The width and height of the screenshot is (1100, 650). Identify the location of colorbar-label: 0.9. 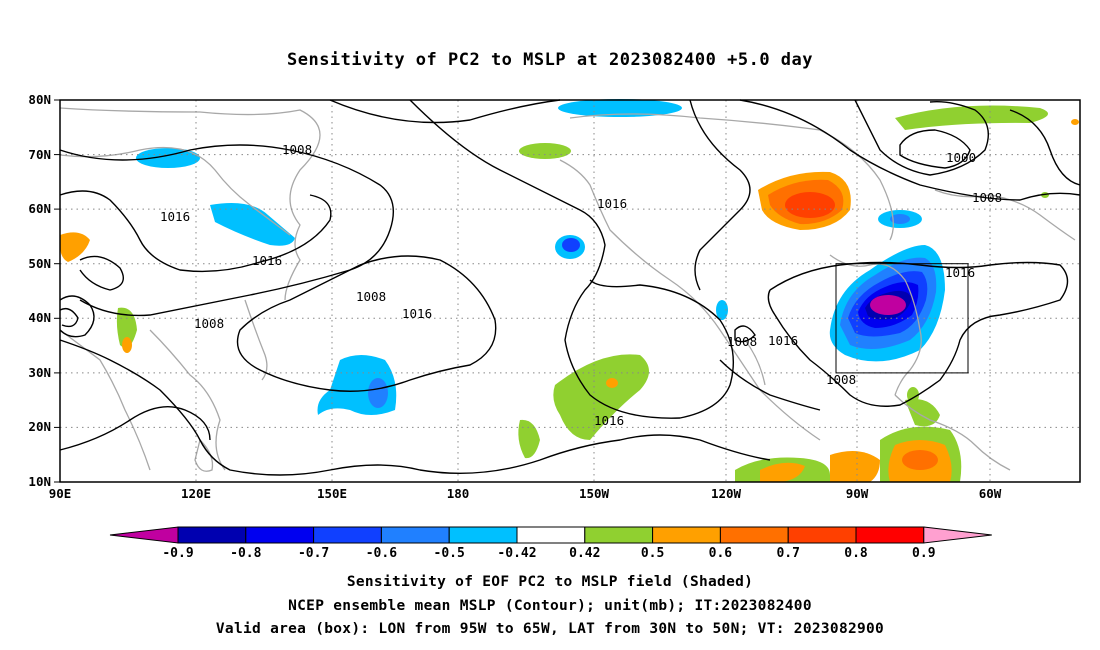
(923, 553).